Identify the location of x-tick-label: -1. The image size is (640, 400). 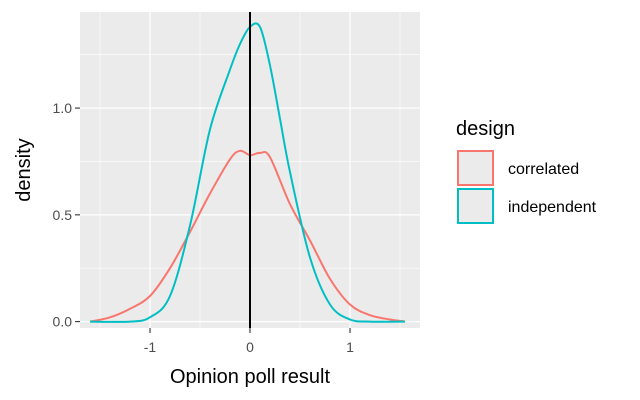
(150, 347).